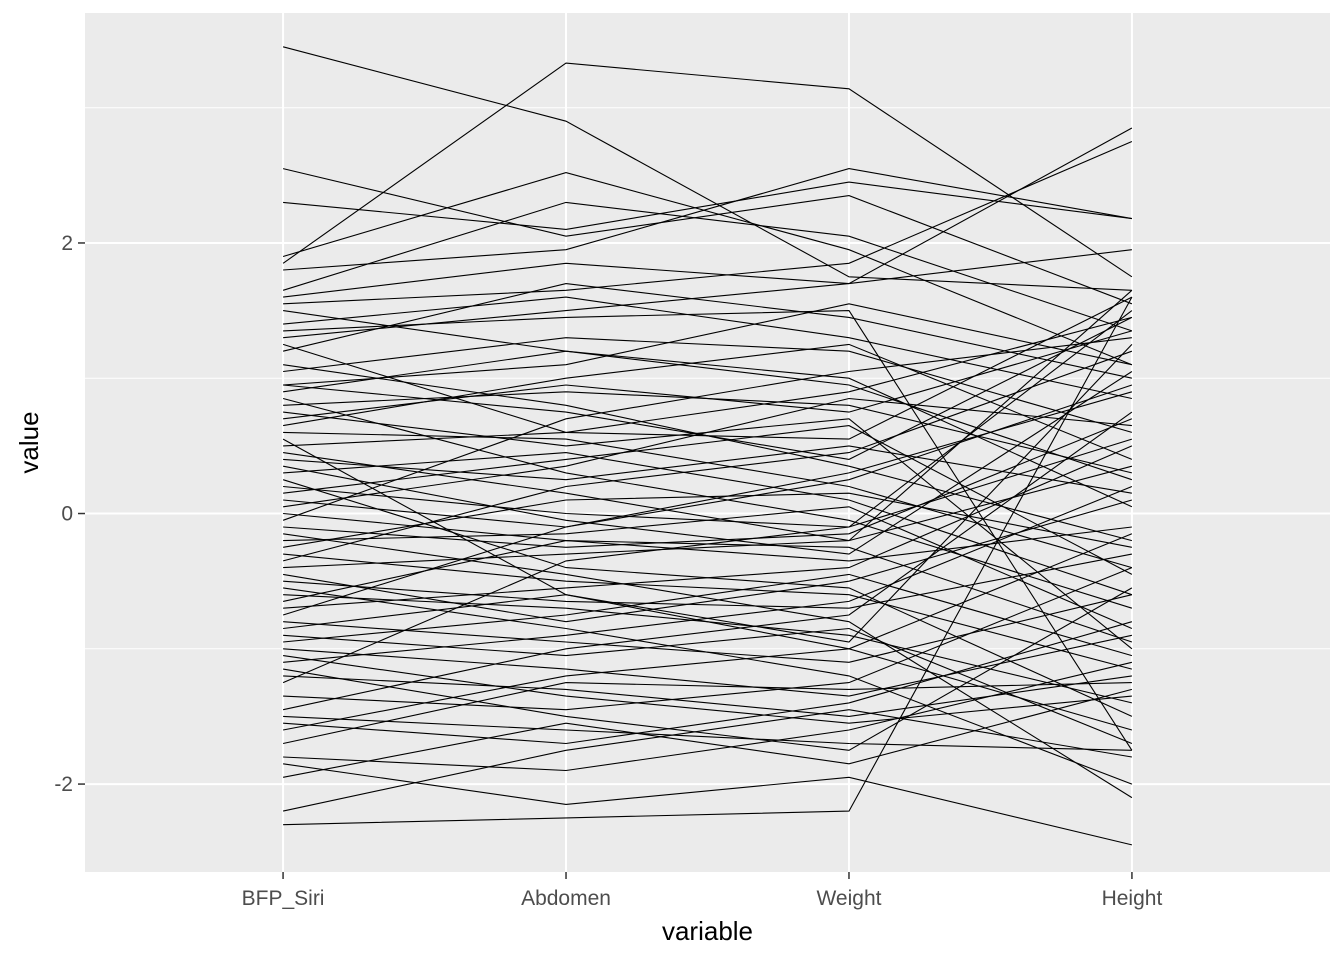 The image size is (1344, 960). I want to click on y-tick-label: 0, so click(67, 514).